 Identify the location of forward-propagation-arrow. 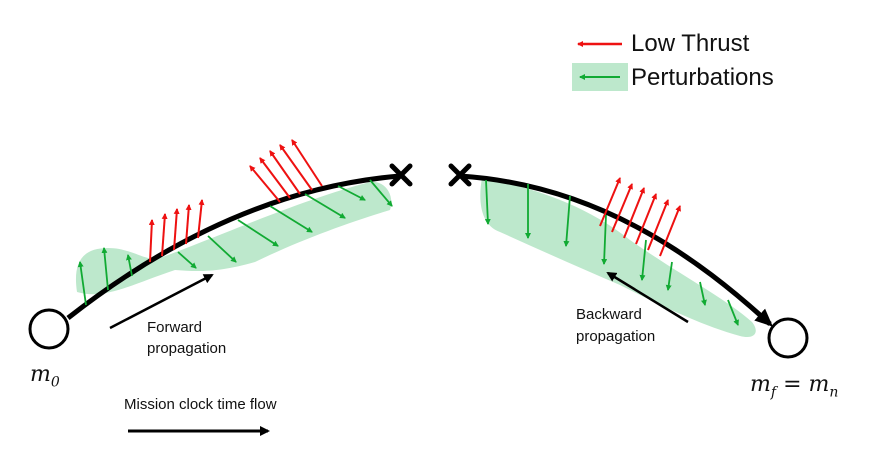
(161, 301).